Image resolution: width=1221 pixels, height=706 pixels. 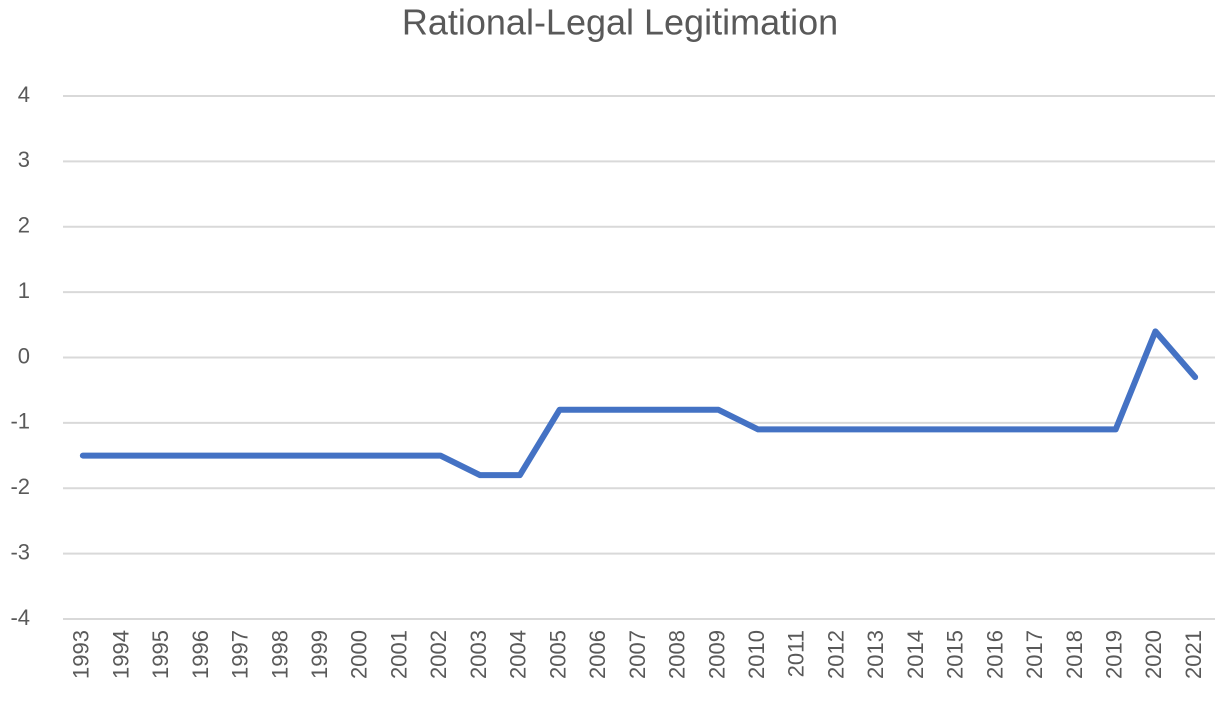 What do you see at coordinates (438, 654) in the screenshot?
I see `x-tick-label: 2002` at bounding box center [438, 654].